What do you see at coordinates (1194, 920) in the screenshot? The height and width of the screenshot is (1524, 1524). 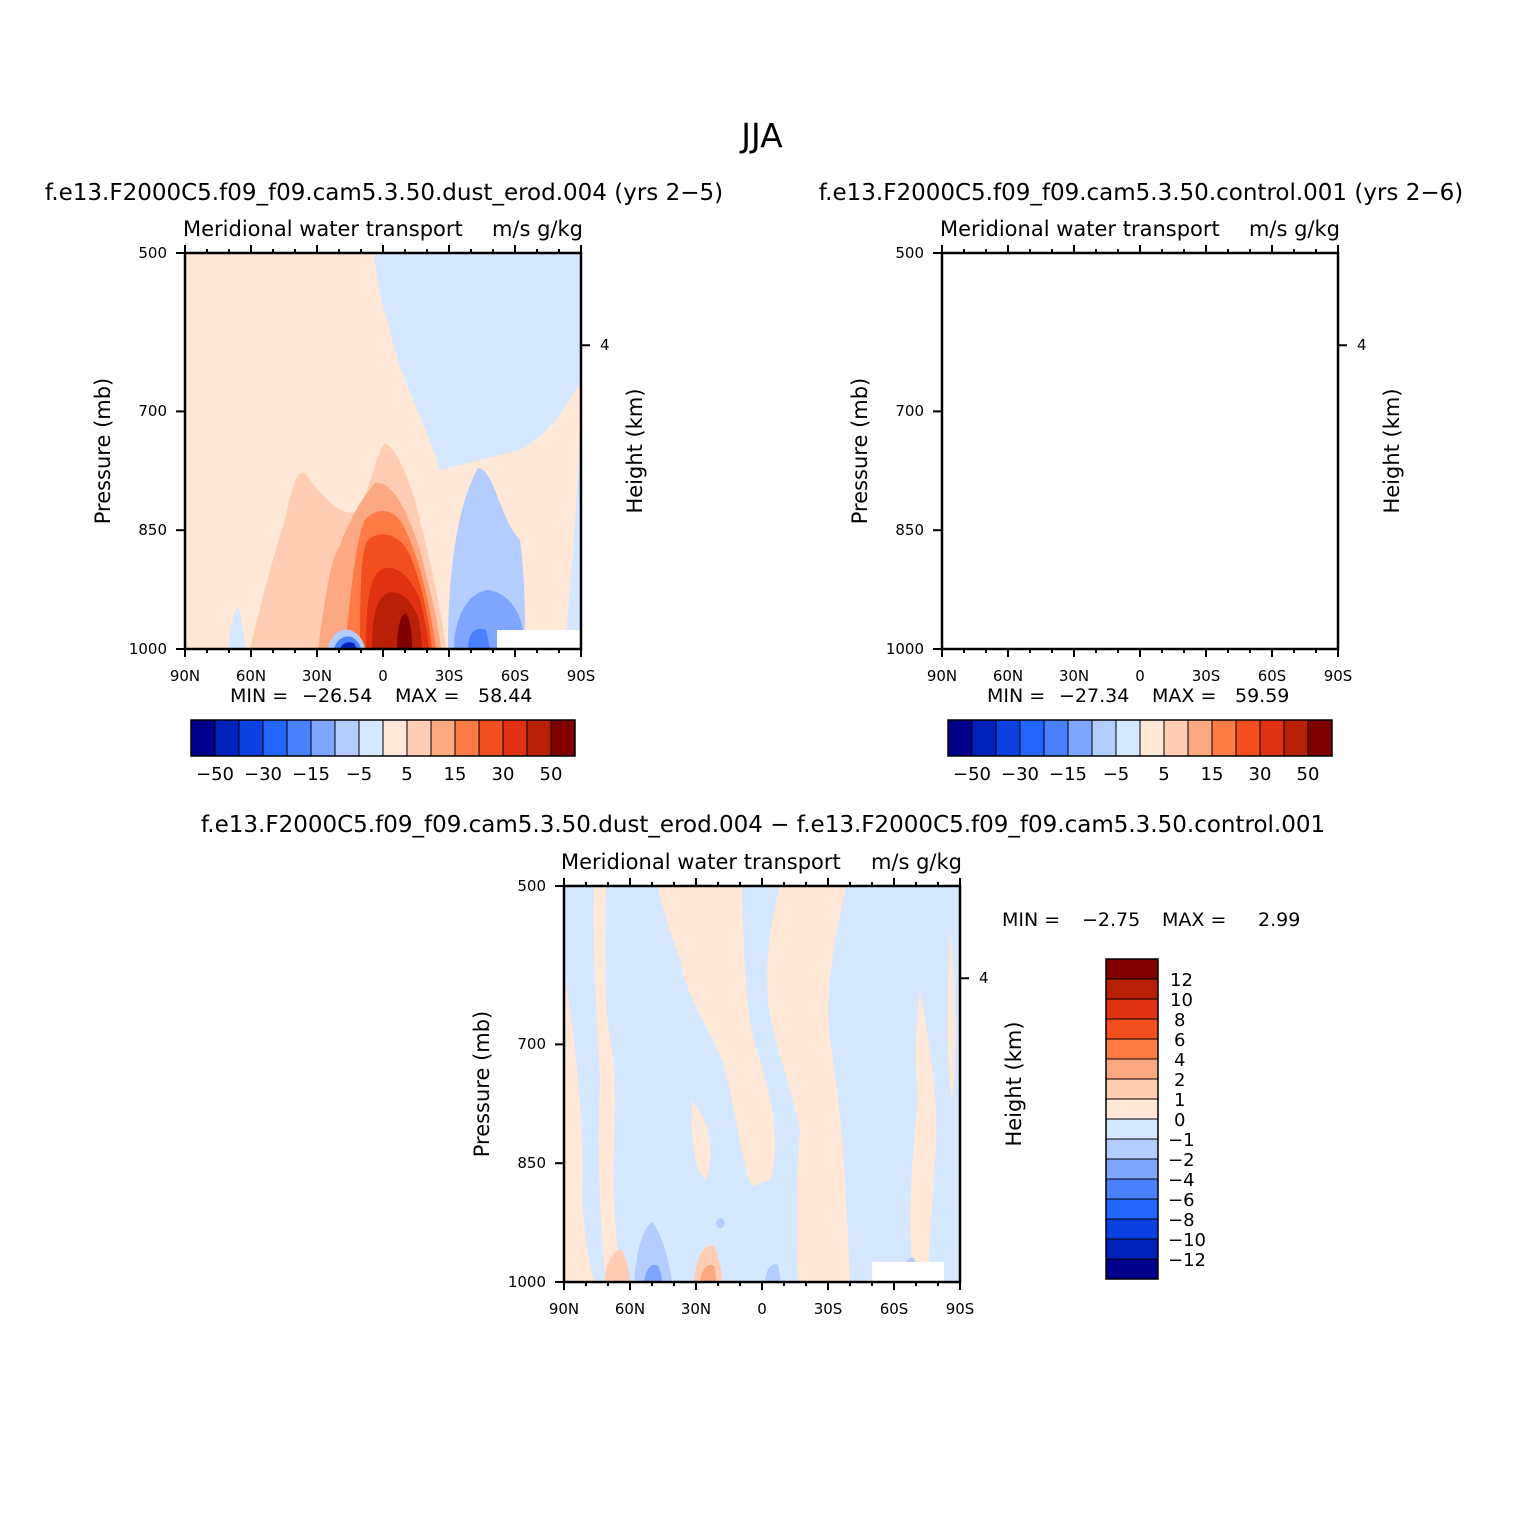 I see `panel-diff-max-label: MAX =` at bounding box center [1194, 920].